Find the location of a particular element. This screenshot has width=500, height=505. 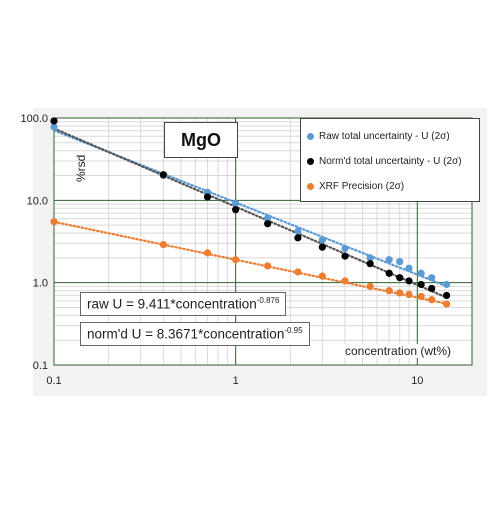

normd-equation-annotation: norm'd U = 8.3671*concentration-0.95 is located at coordinates (195, 334).